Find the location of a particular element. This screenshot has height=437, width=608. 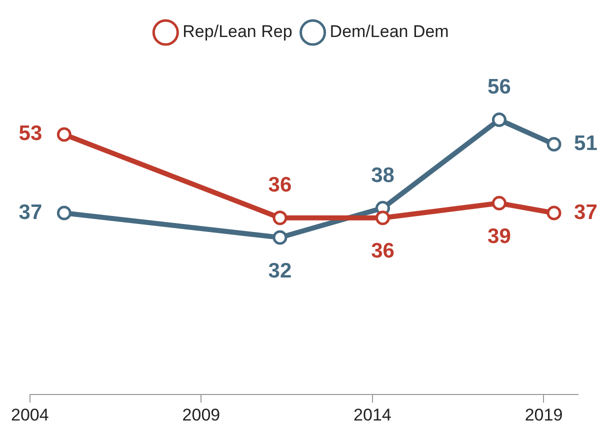

data-label: 53 is located at coordinates (30, 134).